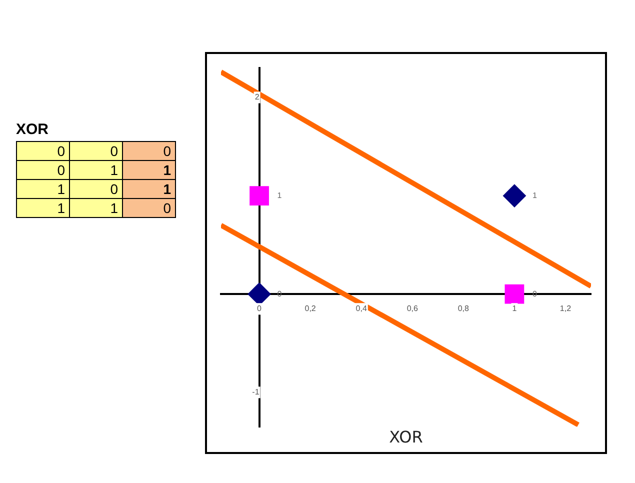 Image resolution: width=635 pixels, height=483 pixels. Describe the element at coordinates (412, 309) in the screenshot. I see `x-tick-label: 0,6` at that location.